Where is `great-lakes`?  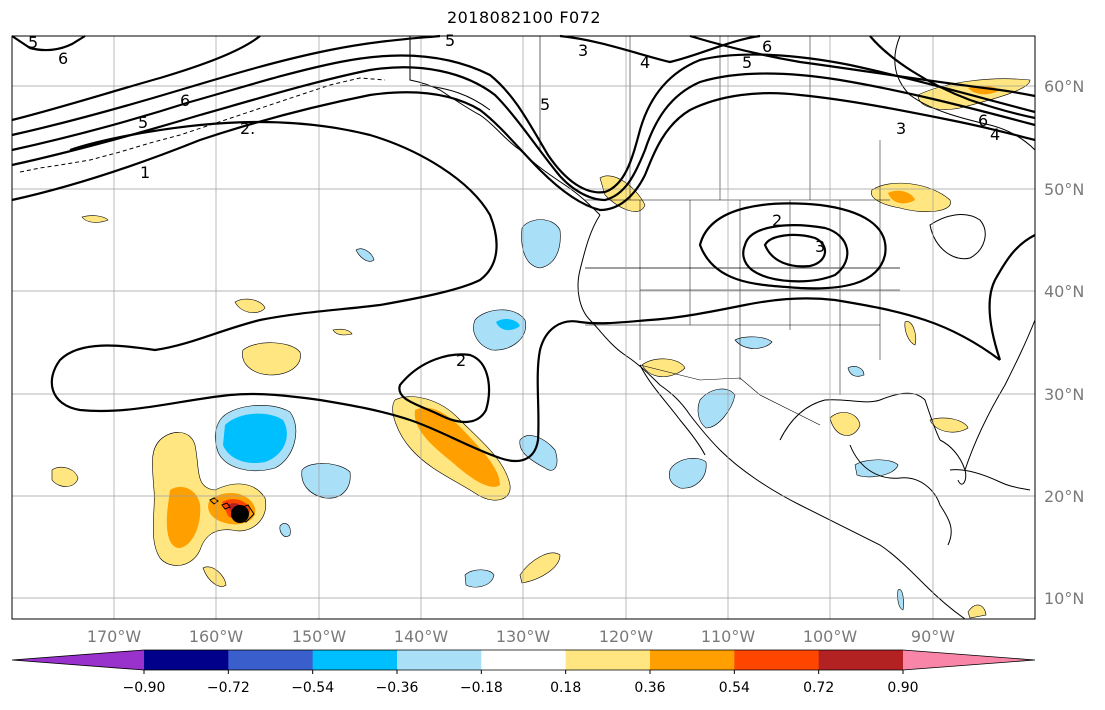
great-lakes is located at coordinates (957, 237).